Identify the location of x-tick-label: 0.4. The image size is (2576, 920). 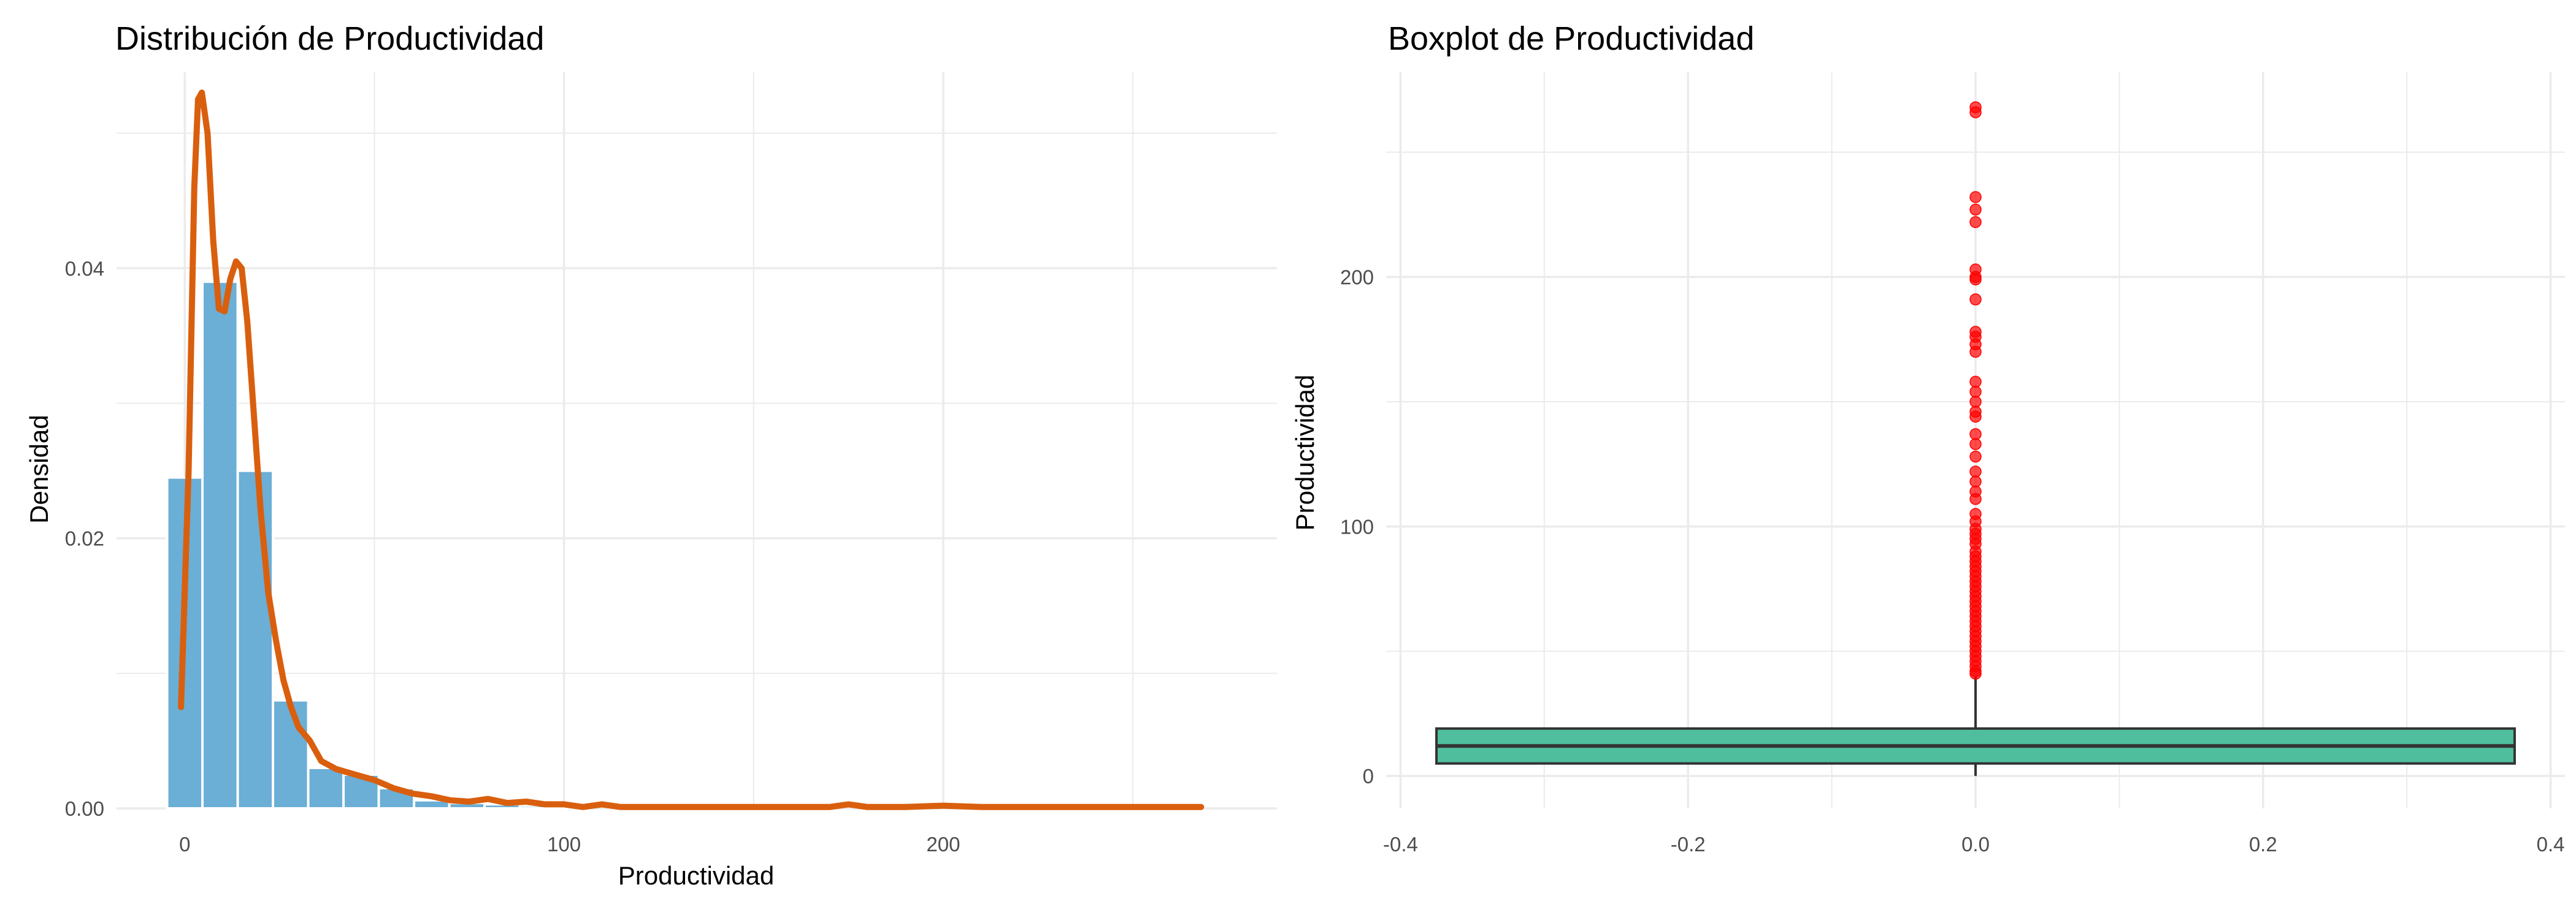
(2551, 844).